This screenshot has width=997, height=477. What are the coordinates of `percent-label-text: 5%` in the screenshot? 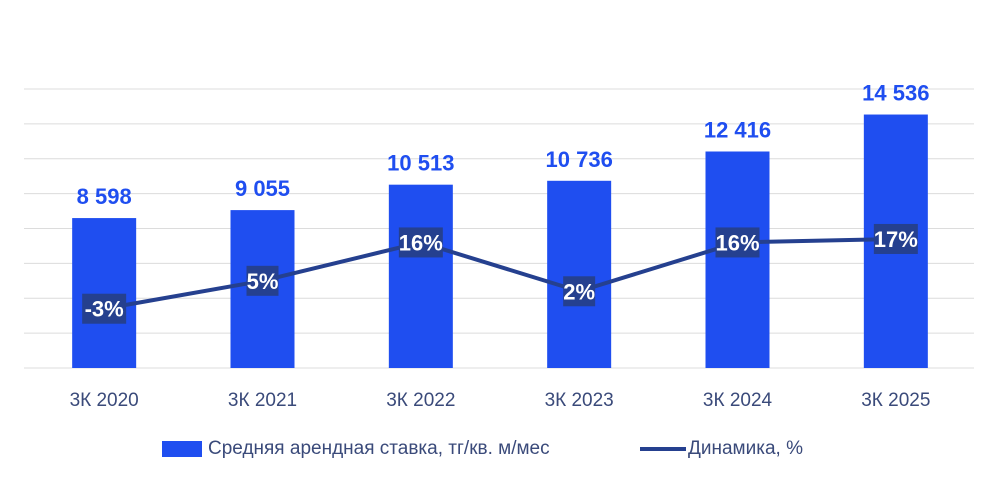 It's located at (263, 281).